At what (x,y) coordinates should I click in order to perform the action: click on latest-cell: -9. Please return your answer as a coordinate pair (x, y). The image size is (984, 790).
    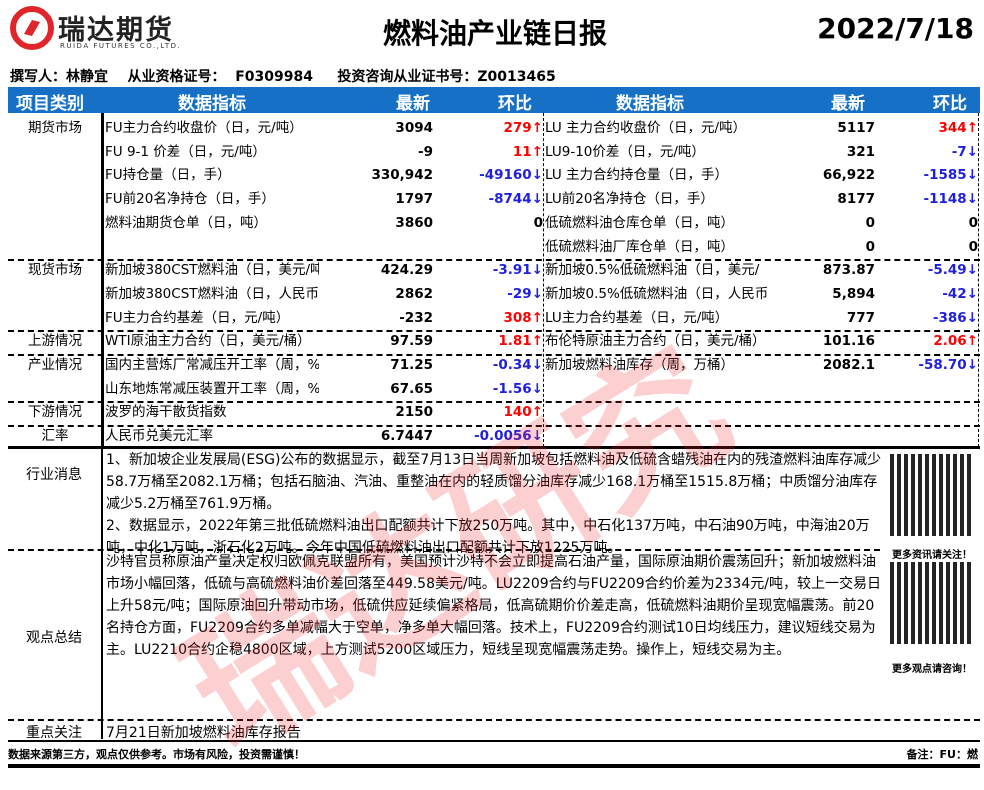
    Looking at the image, I should click on (425, 151).